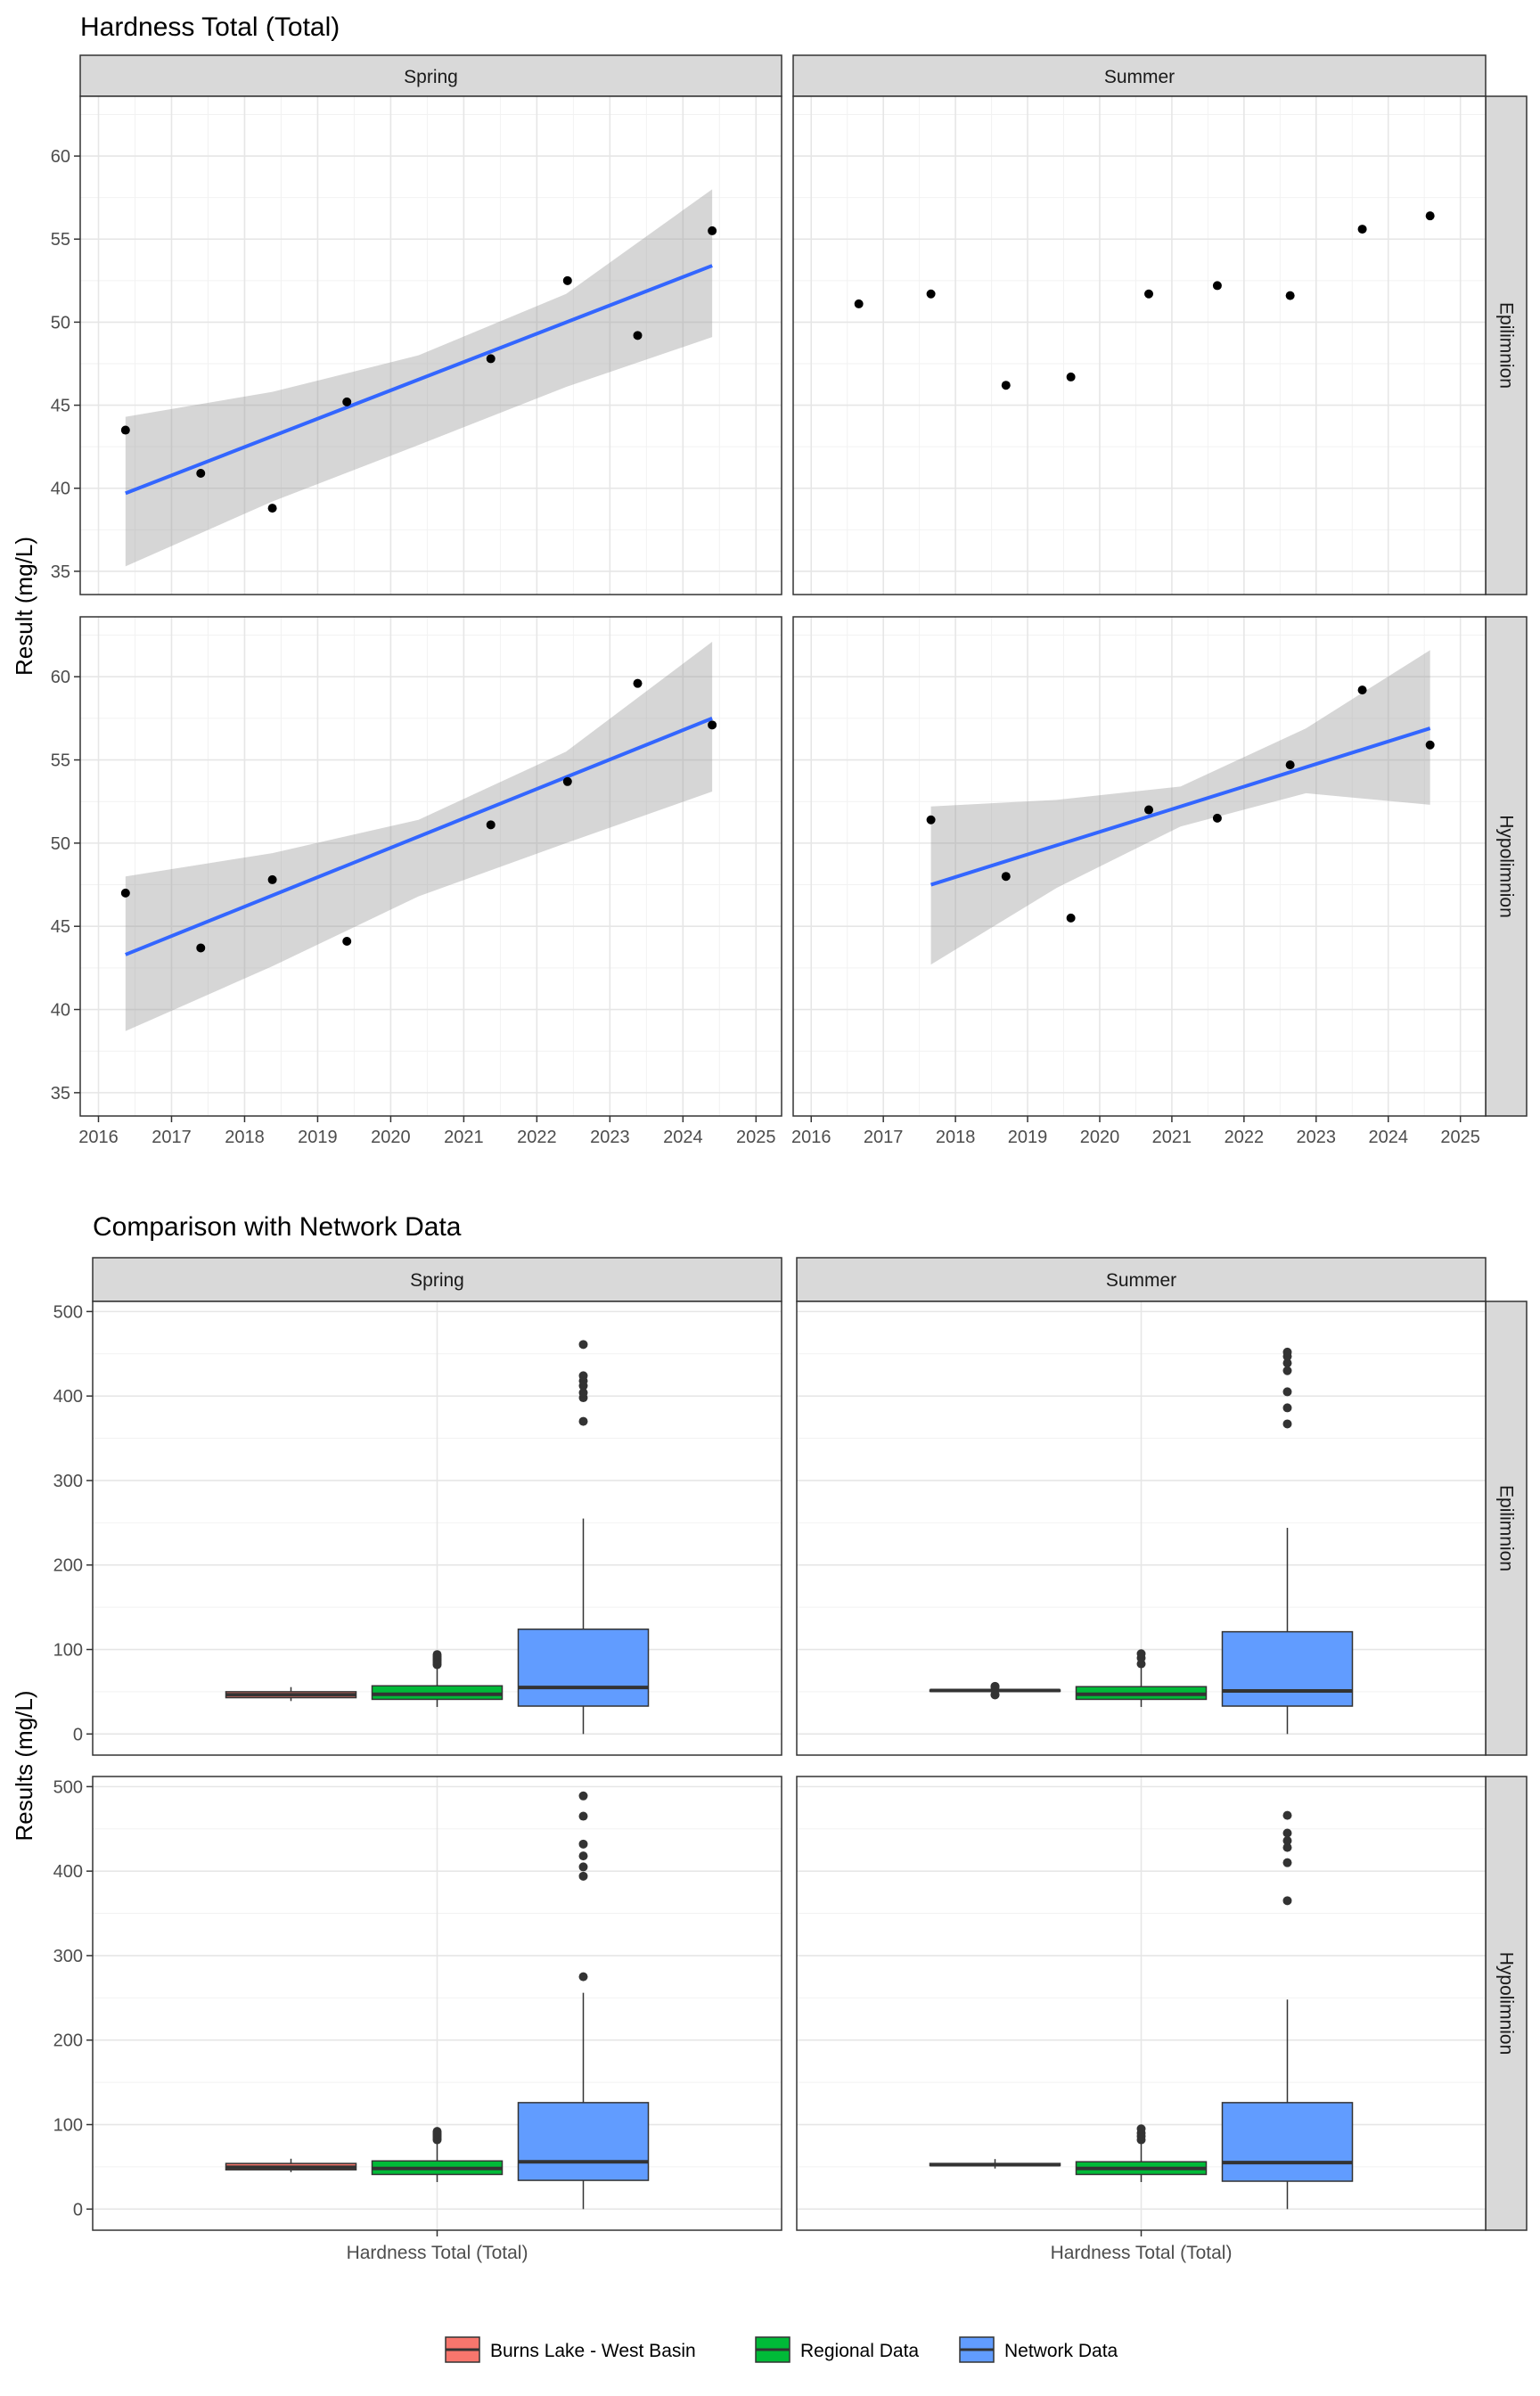 This screenshot has width=1540, height=2396. I want to click on legend-label: Burns Lake - West Basin, so click(593, 2351).